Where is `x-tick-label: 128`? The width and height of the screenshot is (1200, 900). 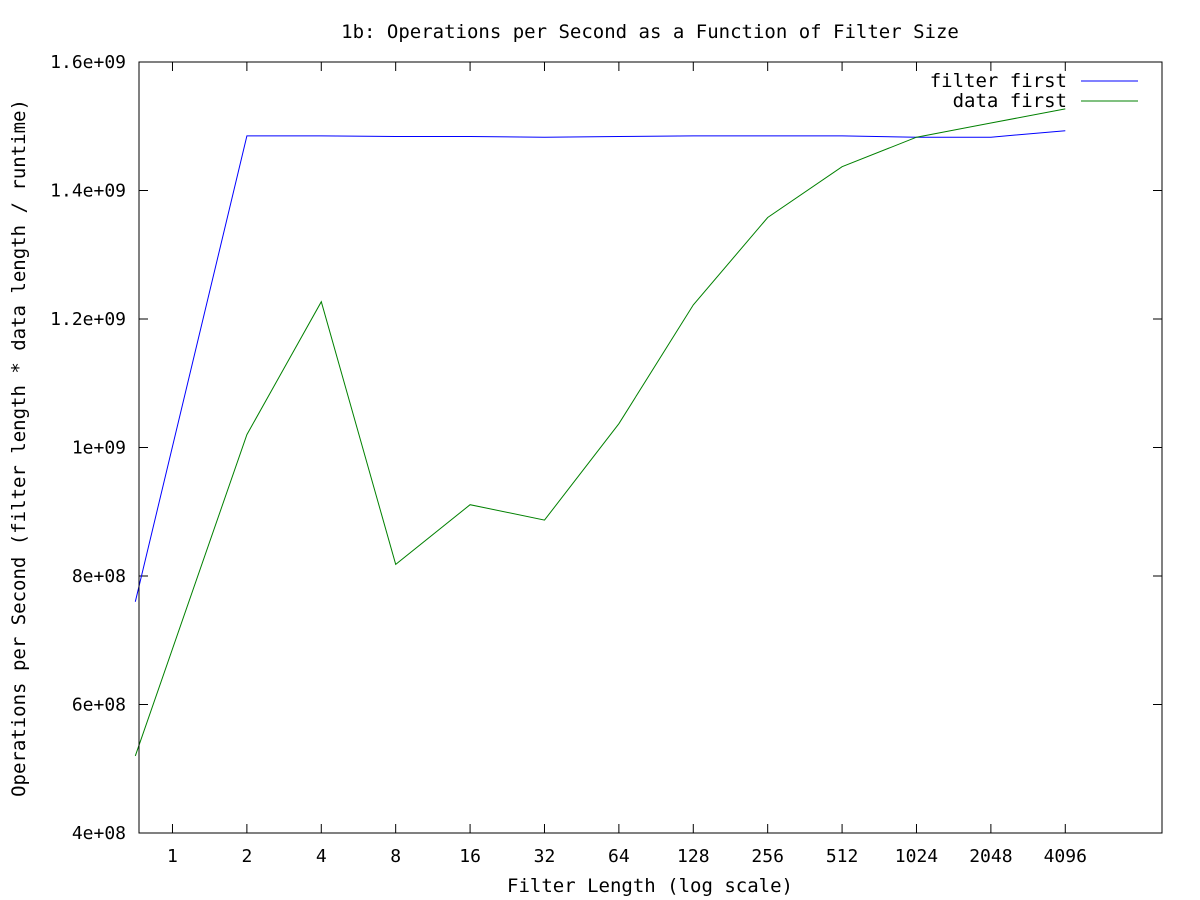
x-tick-label: 128 is located at coordinates (693, 856).